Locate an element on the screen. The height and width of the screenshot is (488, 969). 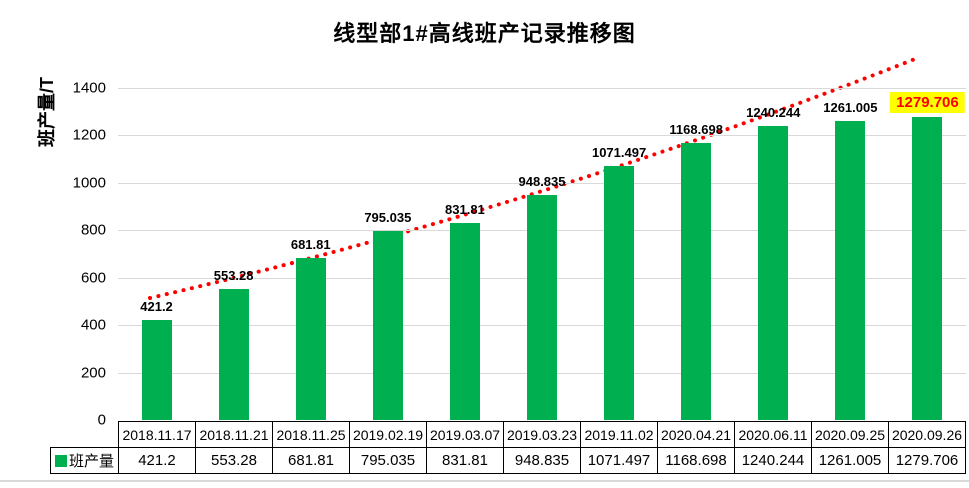
date-cell: 2020.06.11 is located at coordinates (773, 434).